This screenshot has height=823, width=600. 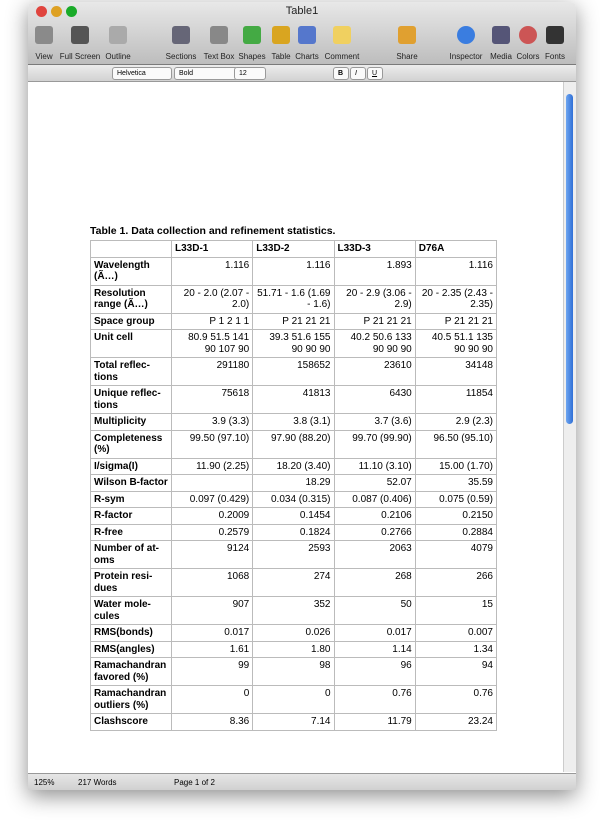 I want to click on row-label: Ramachandran favored (%), so click(x=131, y=671).